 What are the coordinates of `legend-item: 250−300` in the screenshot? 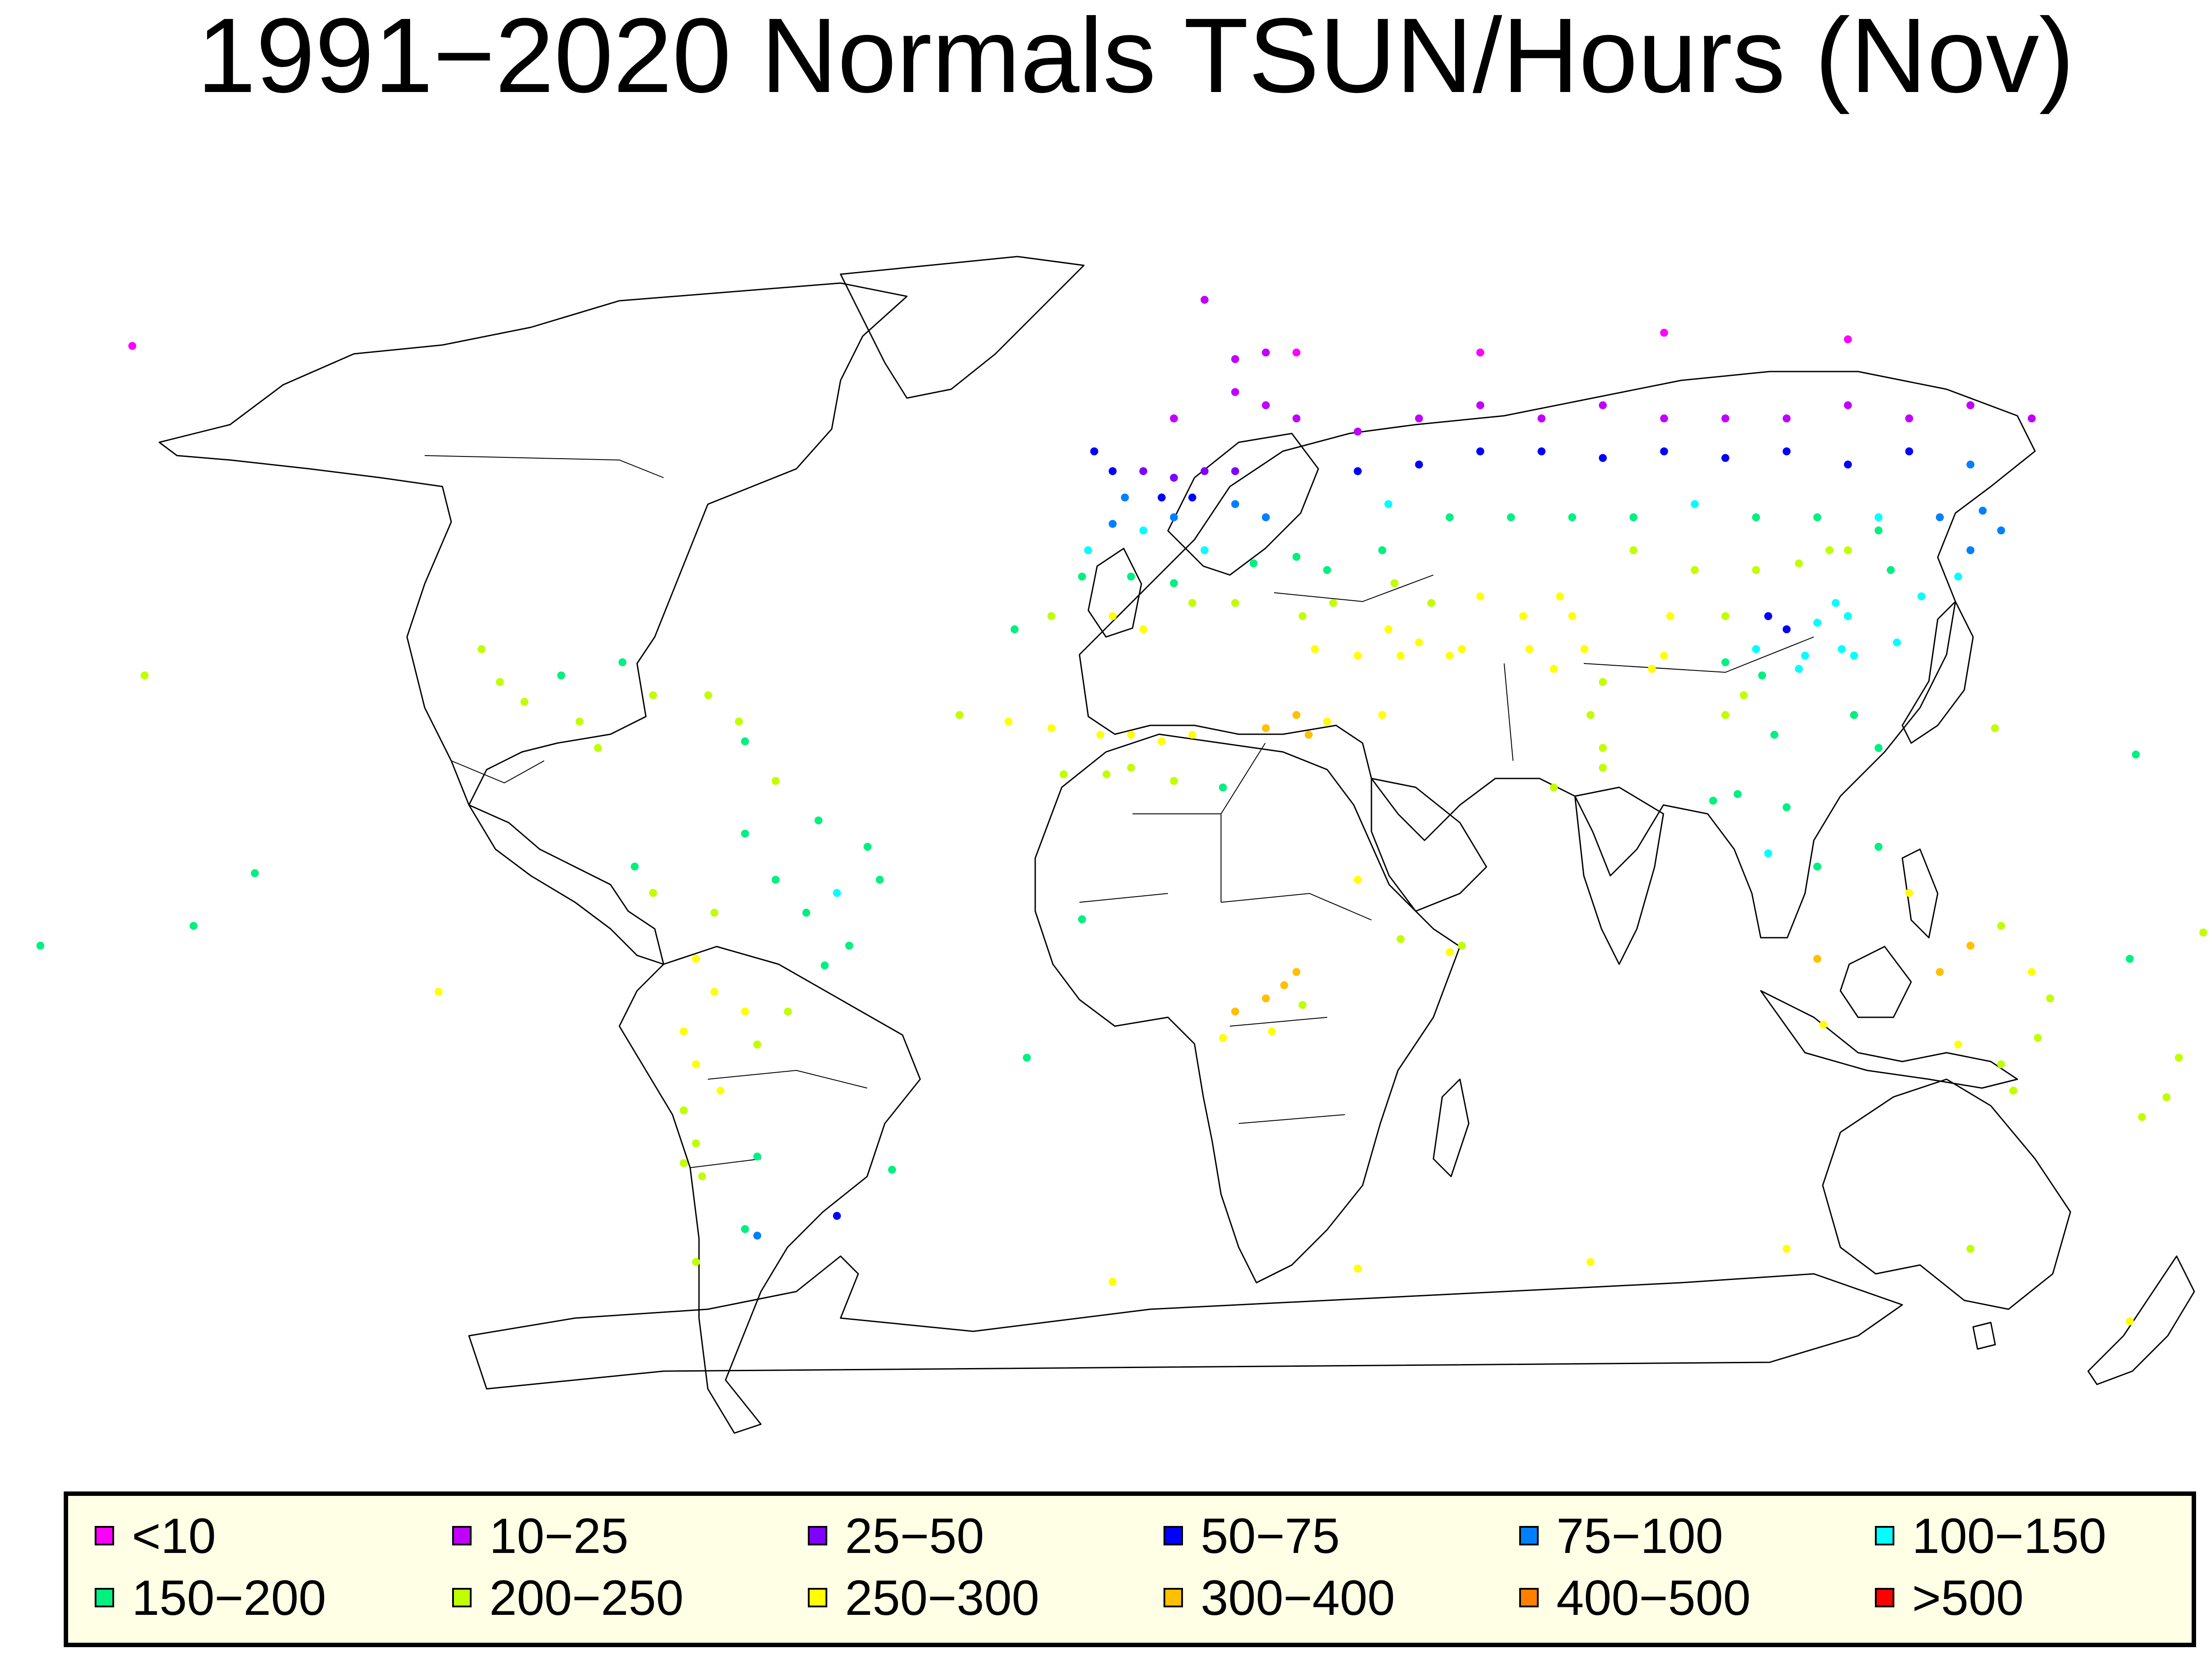 It's located at (923, 1598).